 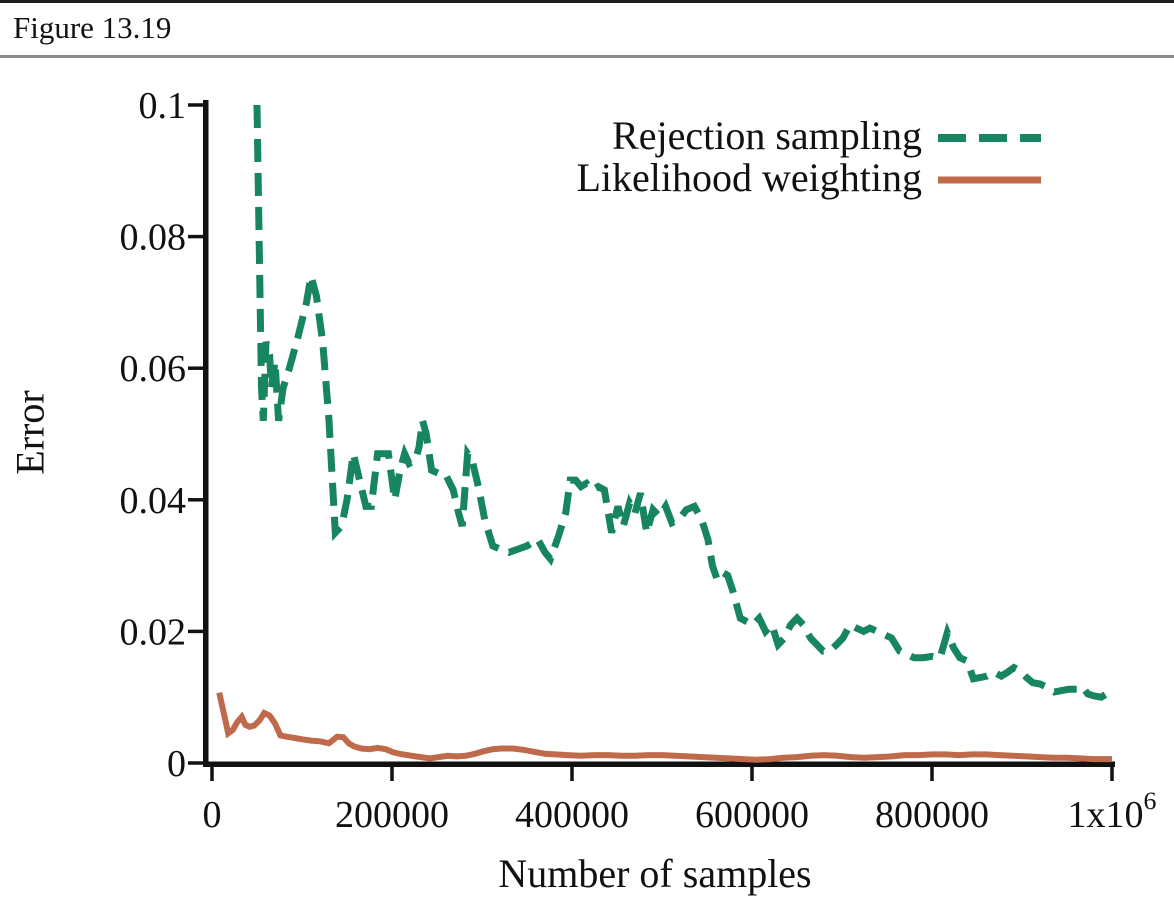 I want to click on x-tick-label: 400000, so click(x=572, y=815).